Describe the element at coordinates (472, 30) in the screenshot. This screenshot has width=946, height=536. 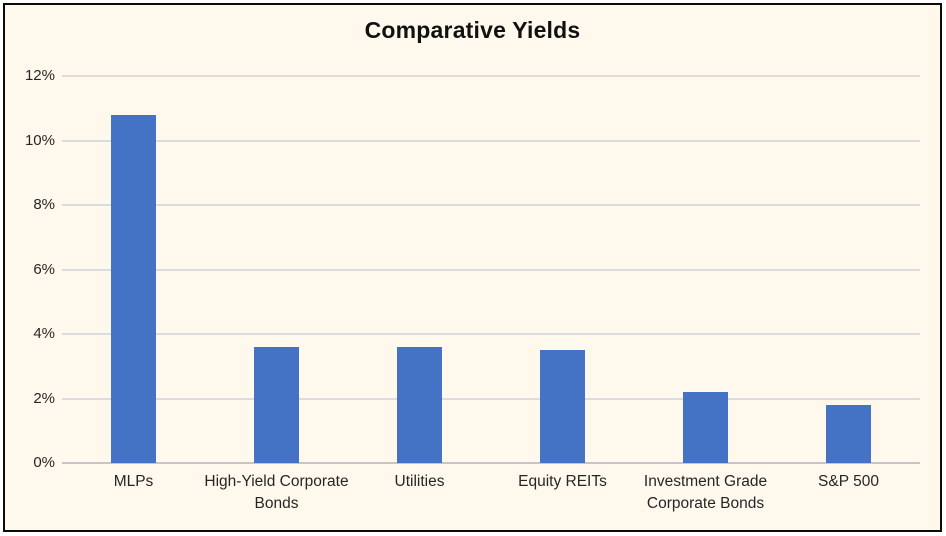
I see `chart-title: Comparative Yields` at that location.